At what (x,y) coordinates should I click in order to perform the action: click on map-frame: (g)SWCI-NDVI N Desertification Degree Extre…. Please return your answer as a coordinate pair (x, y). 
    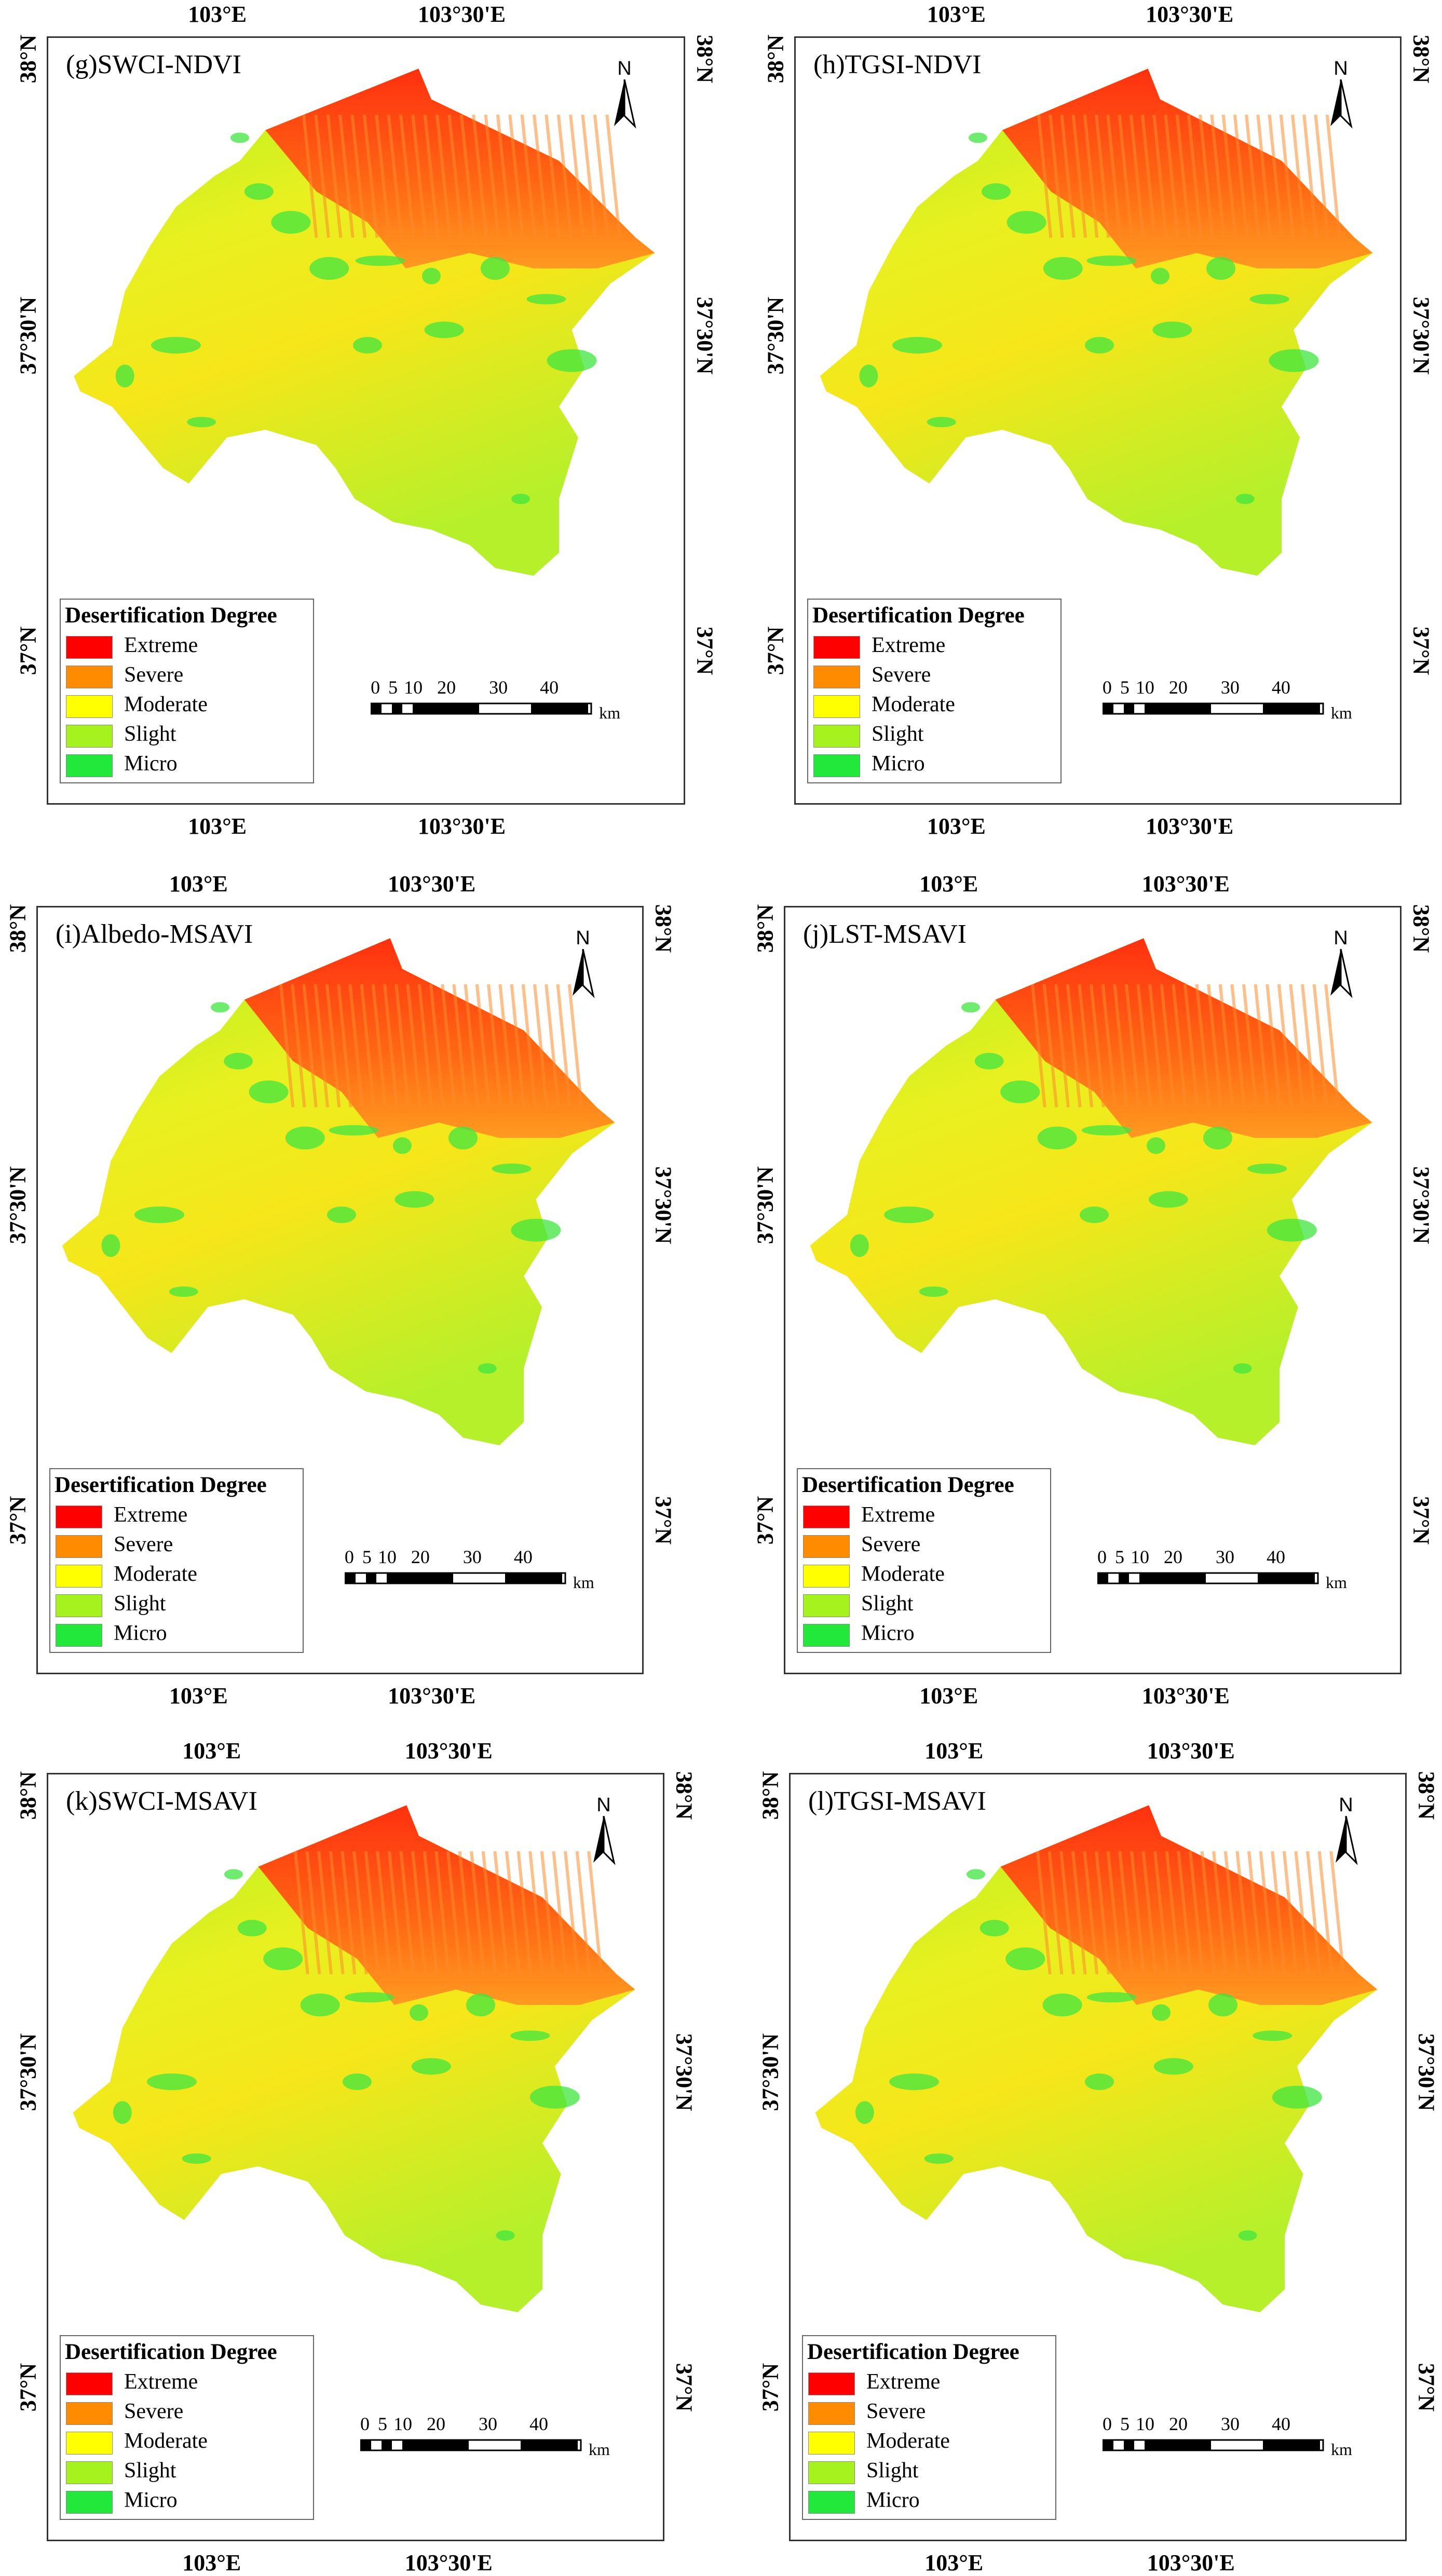
    Looking at the image, I should click on (366, 420).